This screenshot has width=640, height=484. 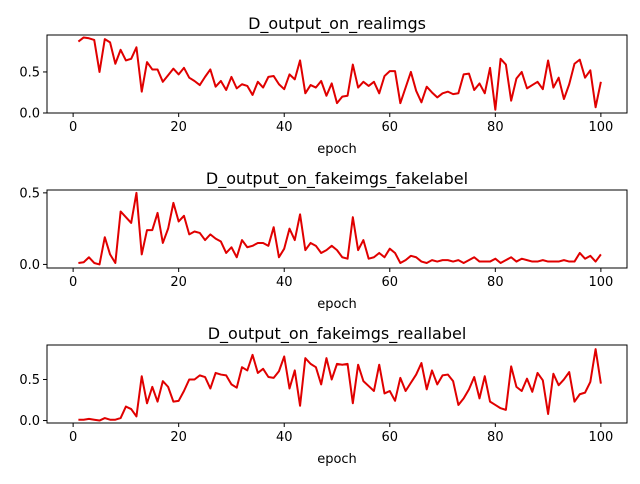 What do you see at coordinates (337, 24) in the screenshot?
I see `chart-title: D_output_on_realimgs` at bounding box center [337, 24].